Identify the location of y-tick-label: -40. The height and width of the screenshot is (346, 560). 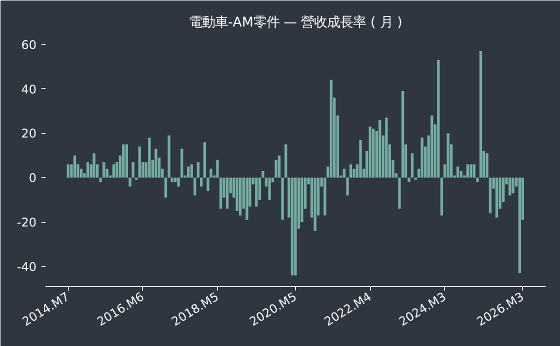
(26, 267).